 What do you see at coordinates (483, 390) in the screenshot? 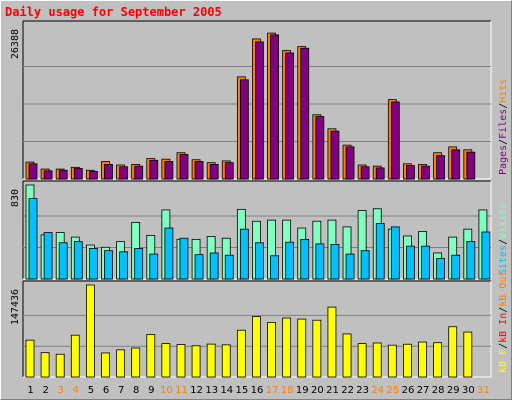
I see `x-tick-label: 31` at bounding box center [483, 390].